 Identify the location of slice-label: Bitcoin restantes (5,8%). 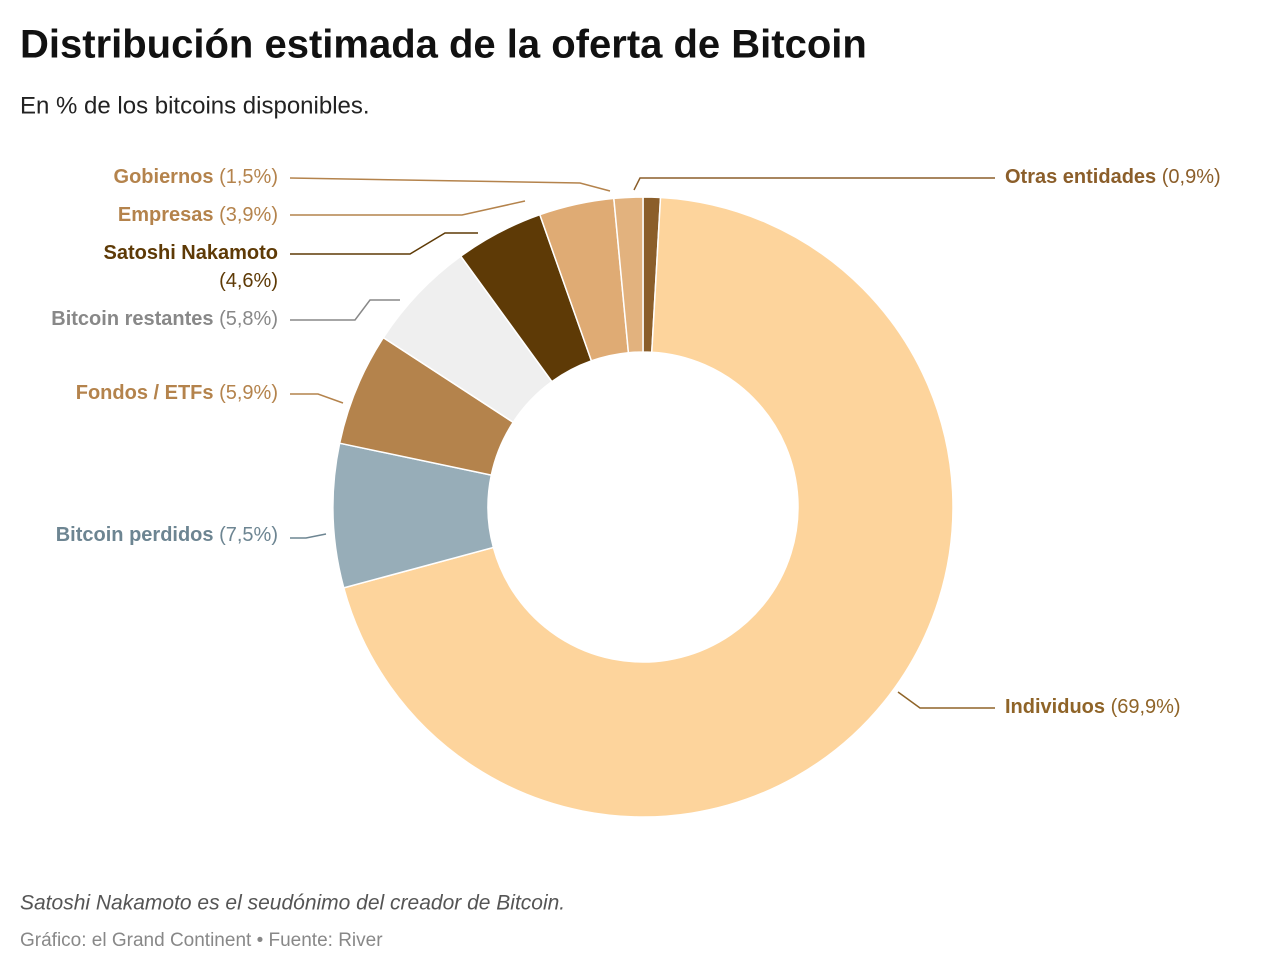
(164, 319).